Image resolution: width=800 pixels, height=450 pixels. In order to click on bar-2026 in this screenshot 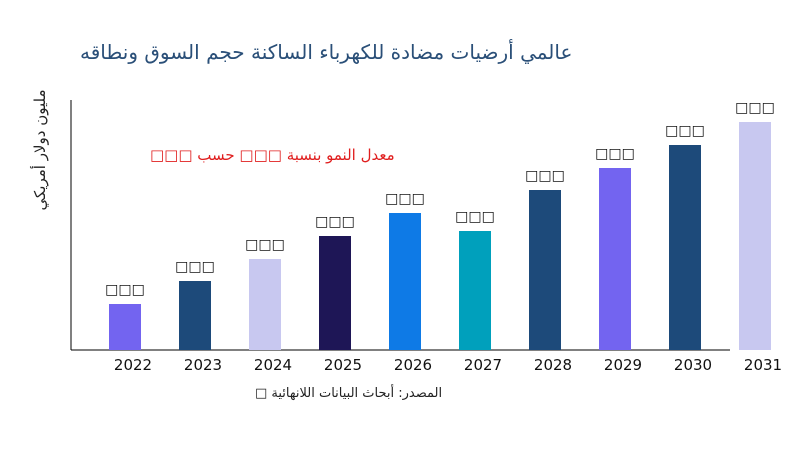, I will do `click(405, 281)`.